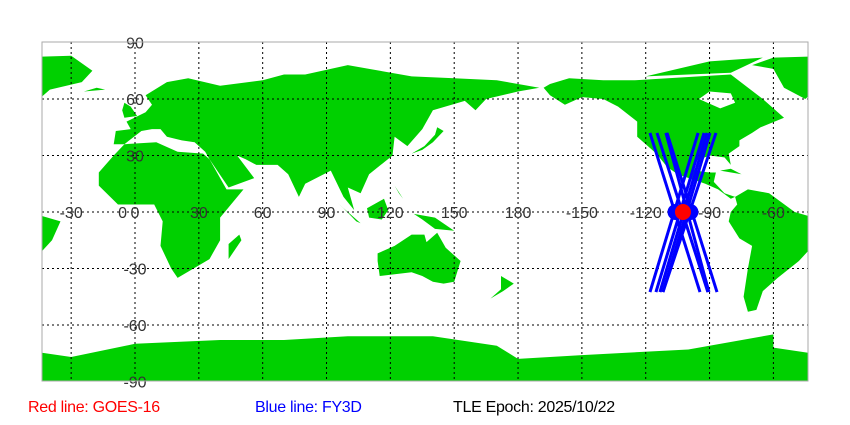 The width and height of the screenshot is (850, 425). Describe the element at coordinates (717, 100) in the screenshot. I see `hudson-bay` at that location.